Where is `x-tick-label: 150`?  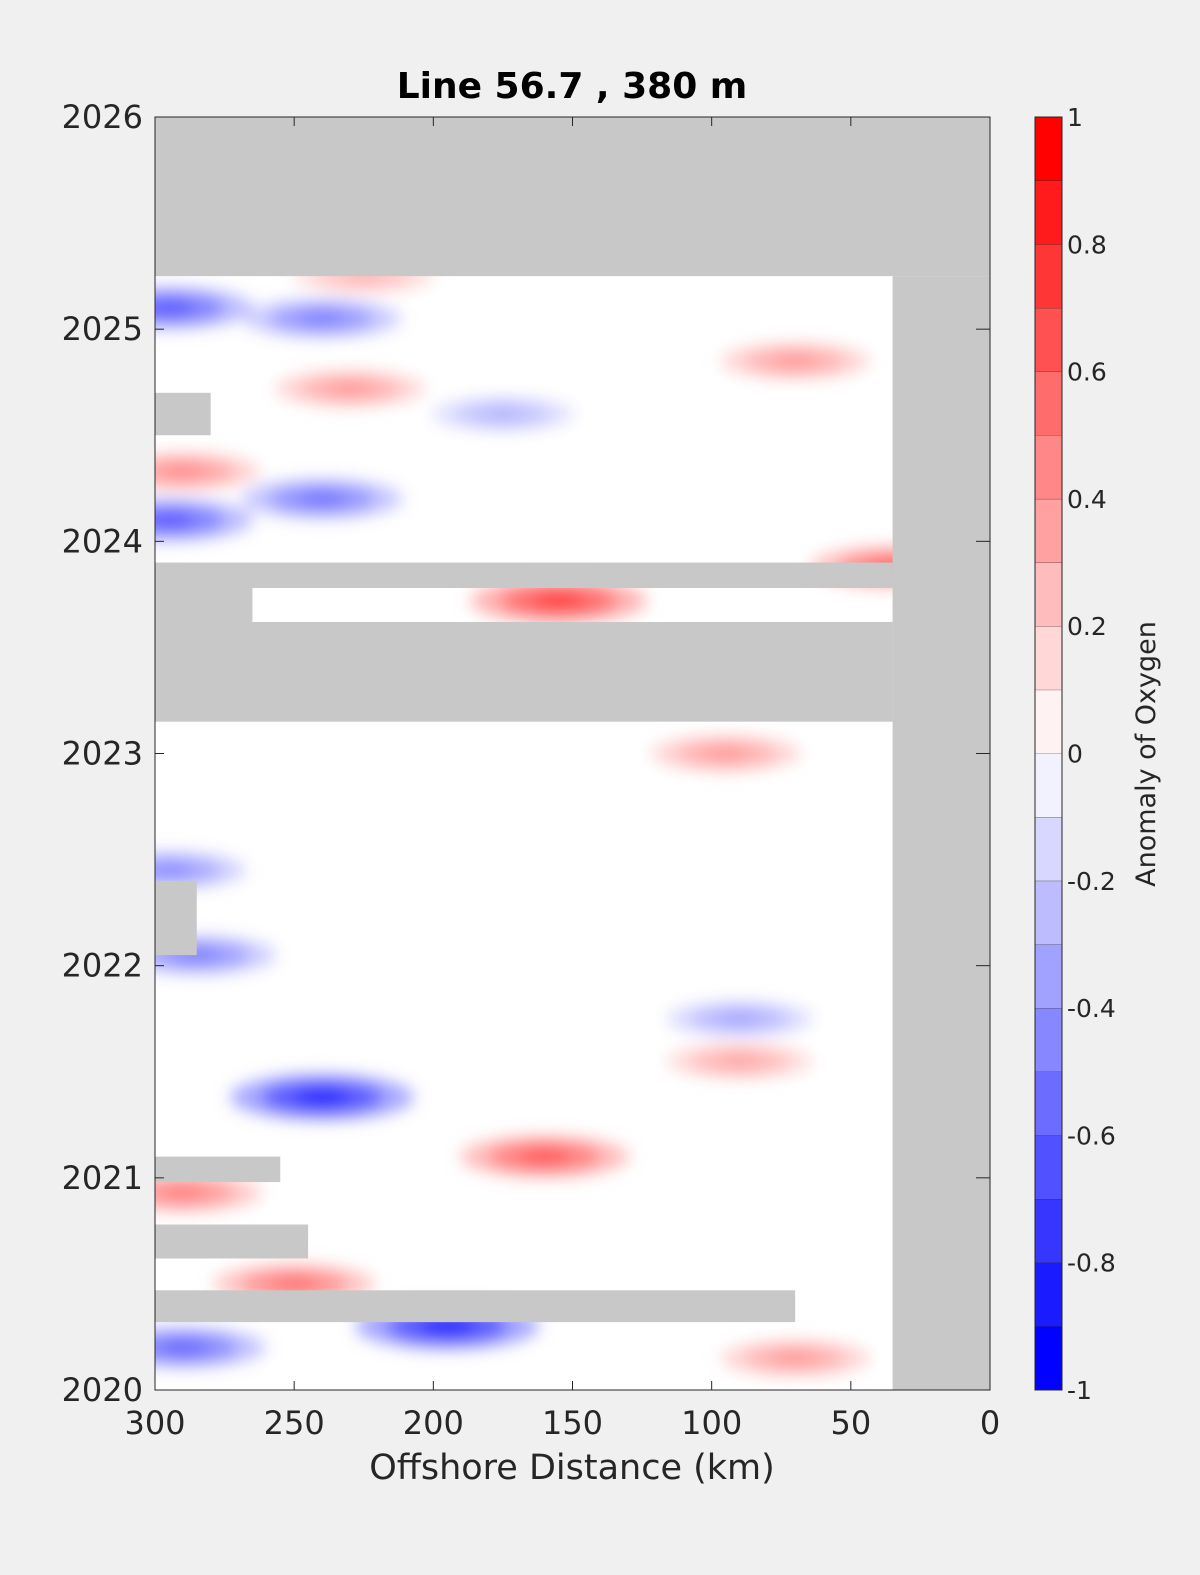
x-tick-label: 150 is located at coordinates (572, 1423).